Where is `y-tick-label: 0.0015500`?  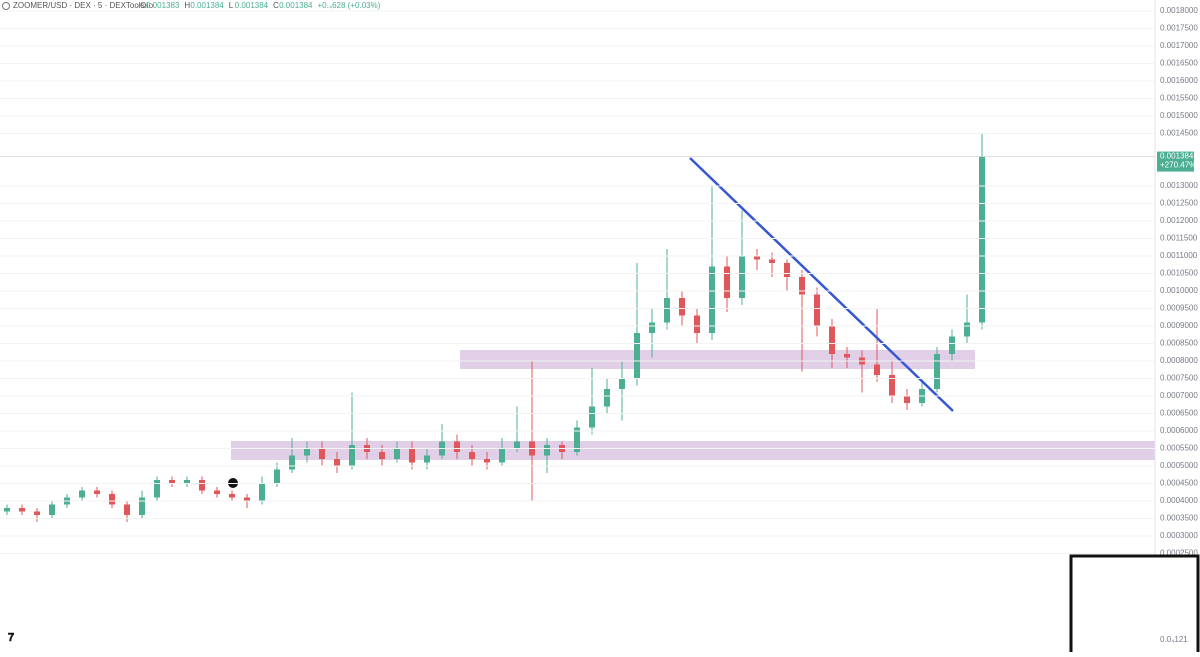 y-tick-label: 0.0015500 is located at coordinates (1179, 98).